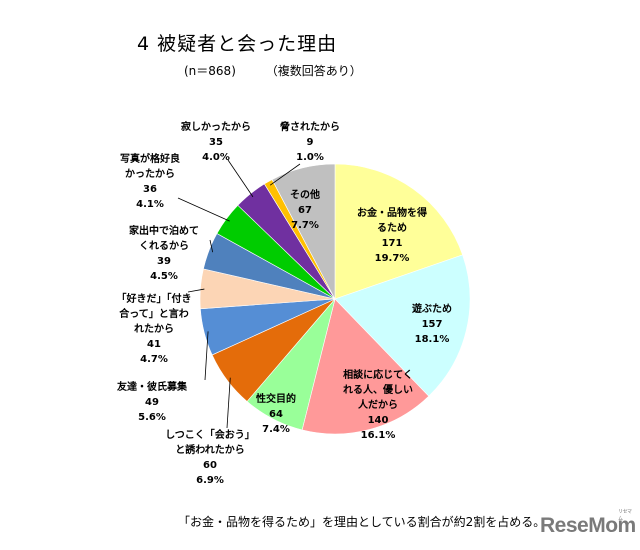 The image size is (640, 550). I want to click on slice-label: 友達・彼氏募集 49 5.6%, so click(152, 402).